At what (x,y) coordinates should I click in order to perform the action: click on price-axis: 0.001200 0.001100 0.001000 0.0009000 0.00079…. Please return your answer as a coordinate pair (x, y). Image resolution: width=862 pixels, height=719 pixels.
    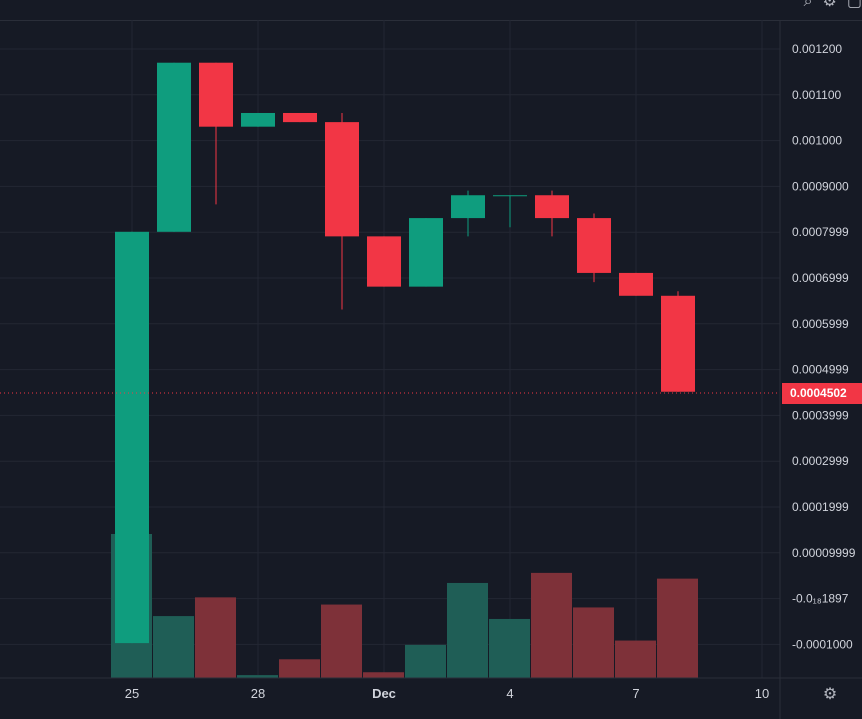
    Looking at the image, I should click on (817, 369).